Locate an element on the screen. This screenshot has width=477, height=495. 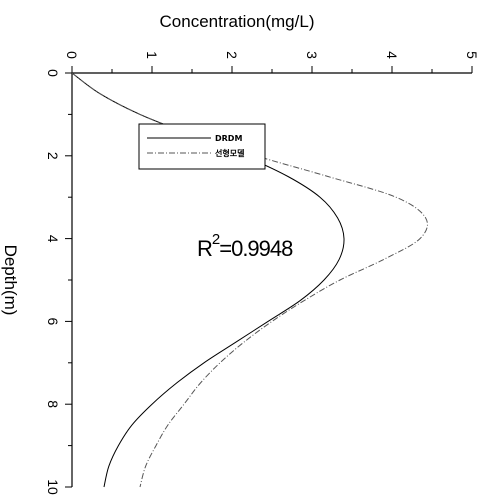
depth-tick-label: 8 is located at coordinates (53, 404).